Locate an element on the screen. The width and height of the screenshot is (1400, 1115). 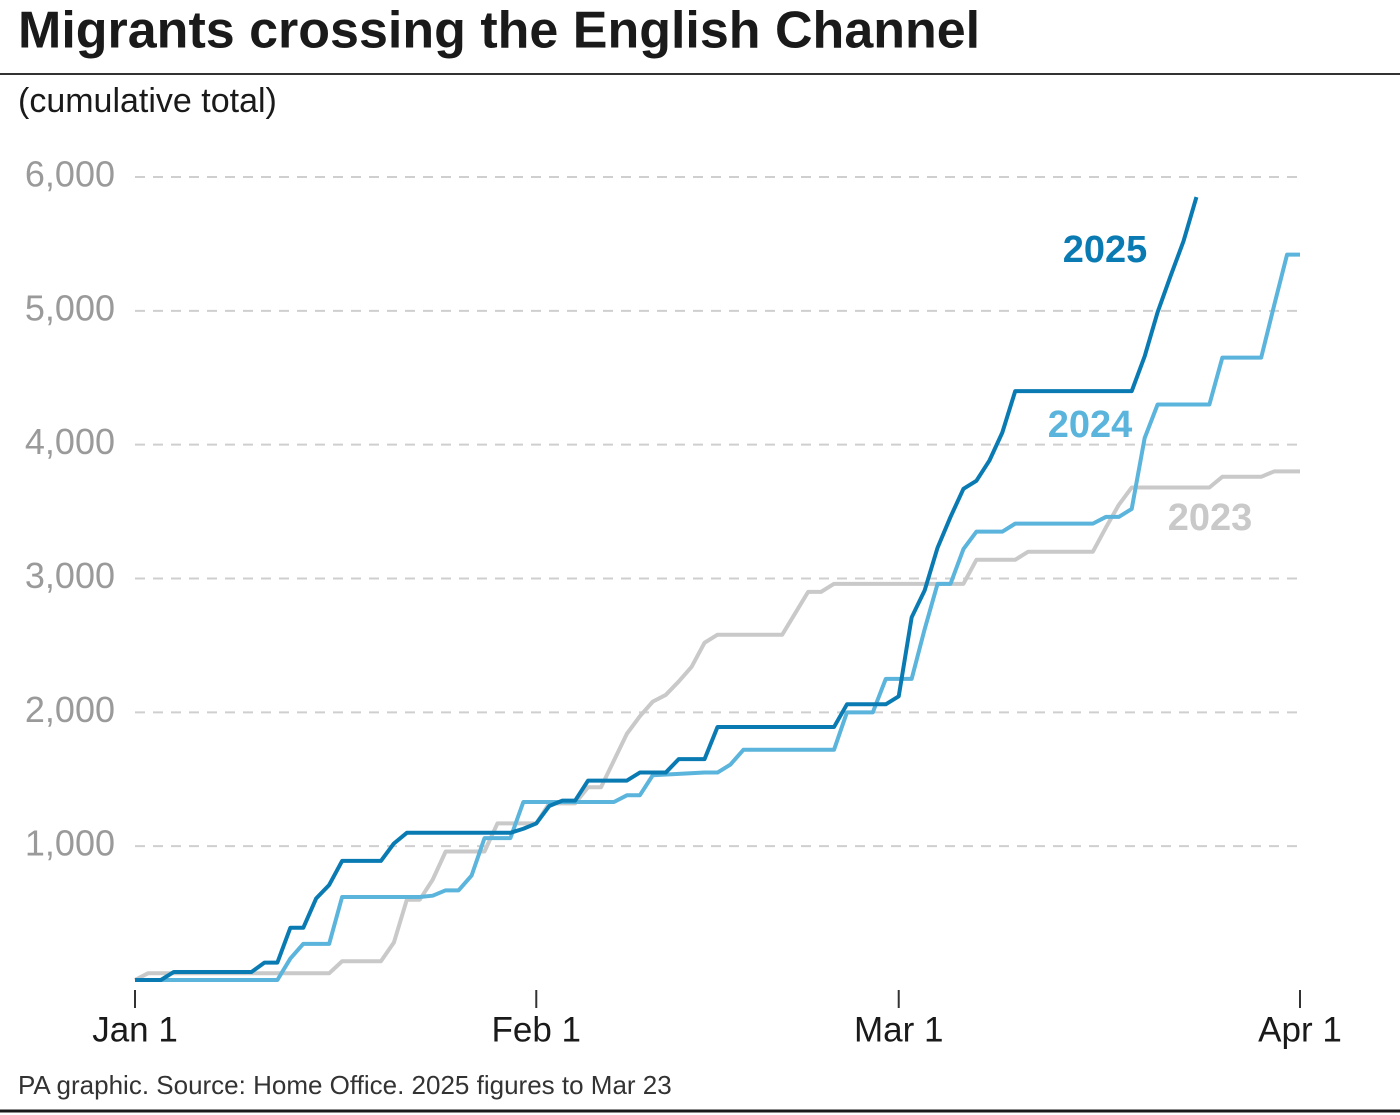
series-label: 2023 is located at coordinates (1210, 518).